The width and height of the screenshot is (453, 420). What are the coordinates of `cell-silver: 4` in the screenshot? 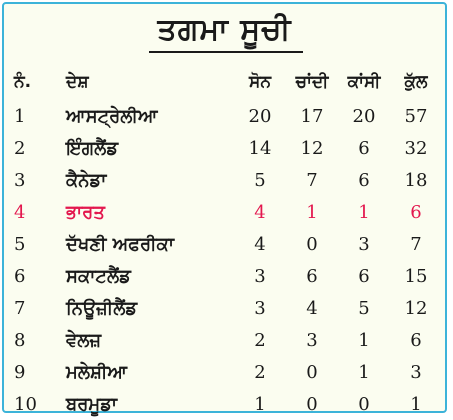 It's located at (312, 308).